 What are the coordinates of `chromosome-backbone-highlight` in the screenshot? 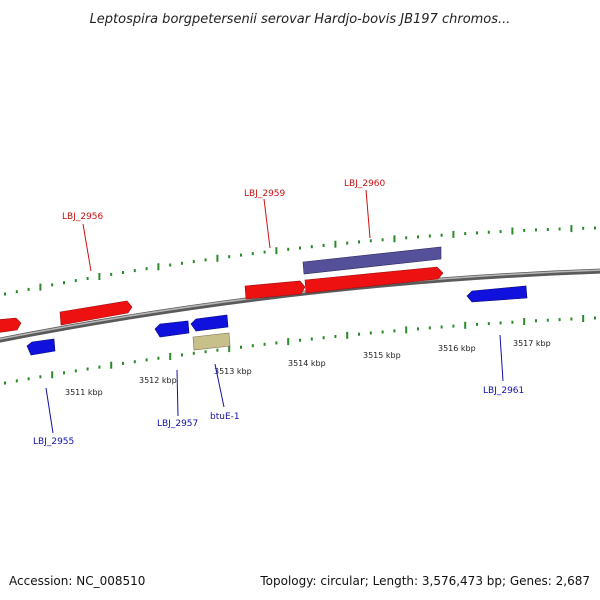 It's located at (300, 304).